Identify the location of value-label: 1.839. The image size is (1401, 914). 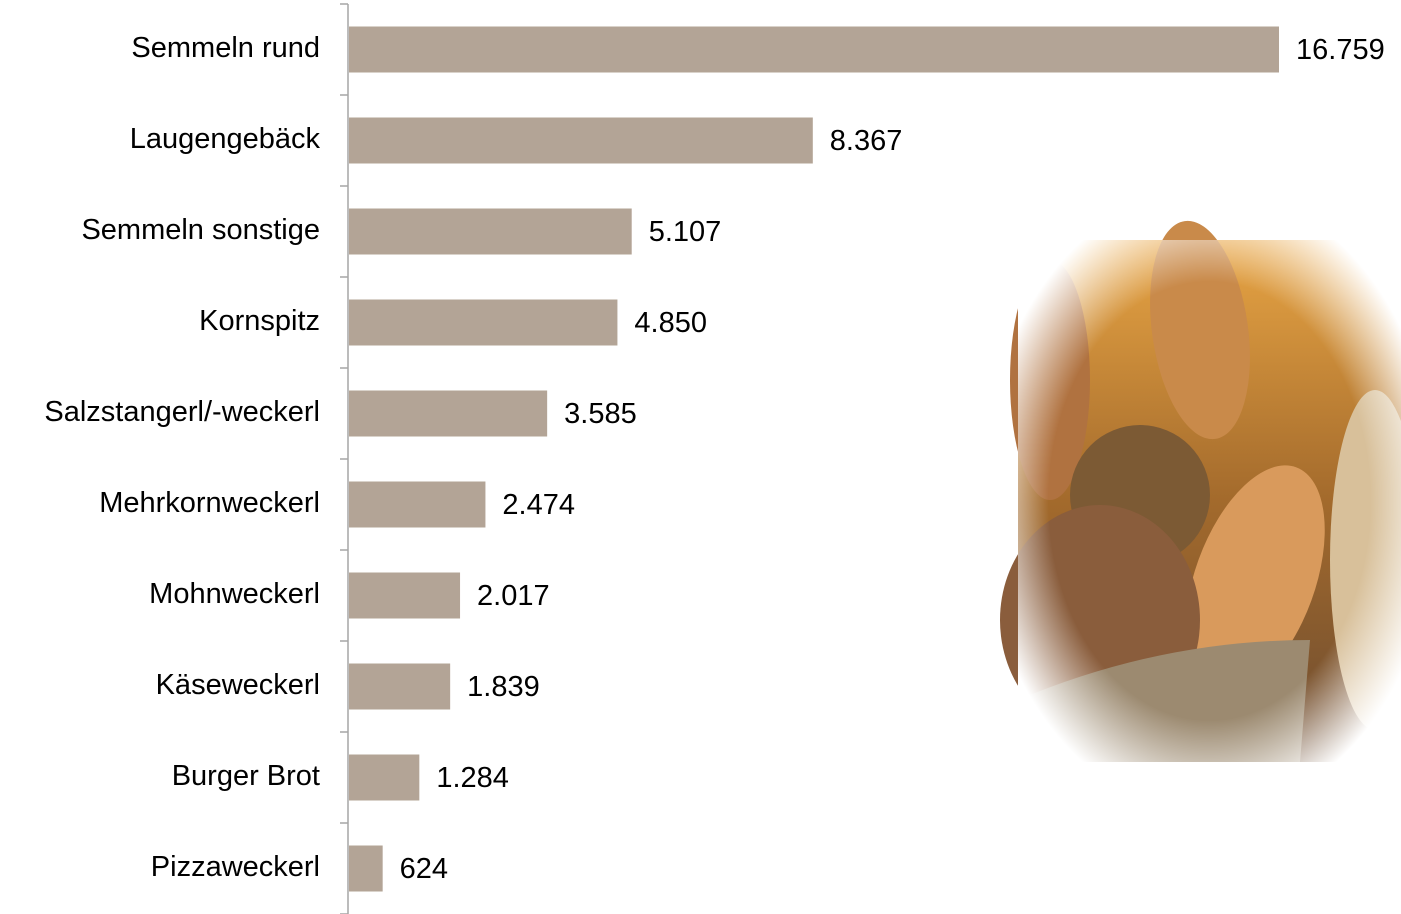
(503, 687).